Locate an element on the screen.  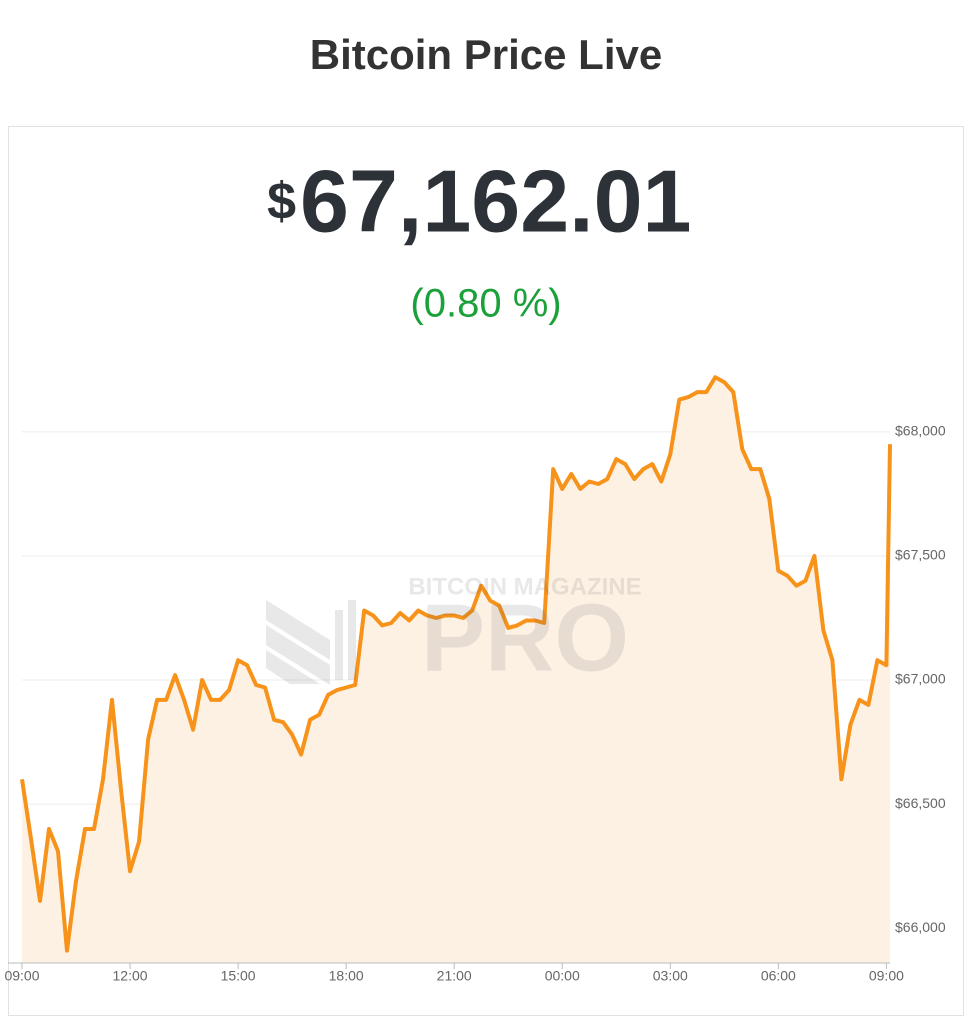
watermark: BITCOIN MAGAZINE PRO is located at coordinates (454, 632).